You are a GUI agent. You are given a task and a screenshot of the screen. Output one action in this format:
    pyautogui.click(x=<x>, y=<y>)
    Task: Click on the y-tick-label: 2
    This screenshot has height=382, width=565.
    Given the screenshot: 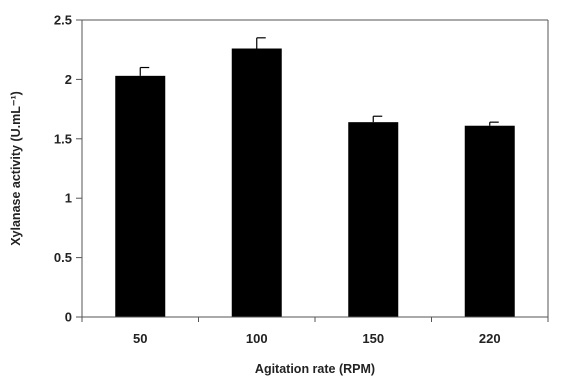 What is the action you would take?
    pyautogui.click(x=68, y=79)
    